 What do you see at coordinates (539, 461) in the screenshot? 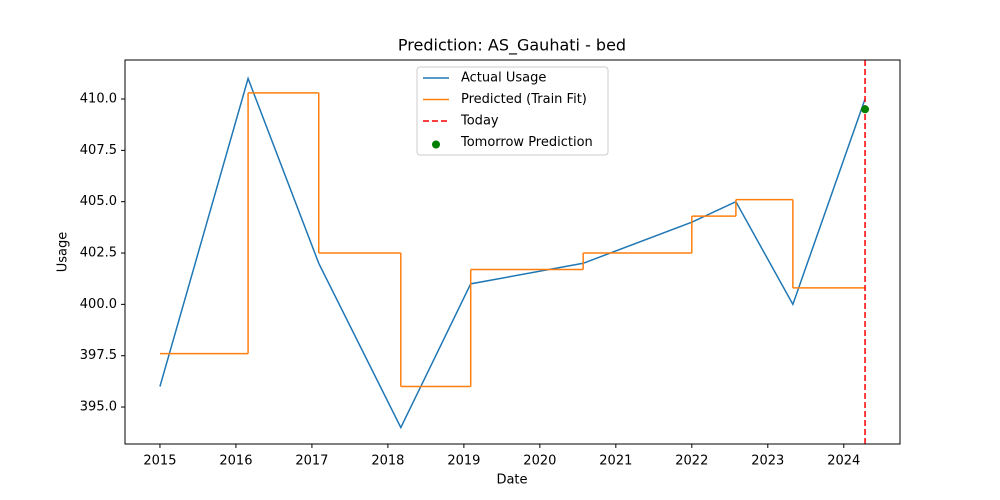
I see `x-tick-label: 2020` at bounding box center [539, 461].